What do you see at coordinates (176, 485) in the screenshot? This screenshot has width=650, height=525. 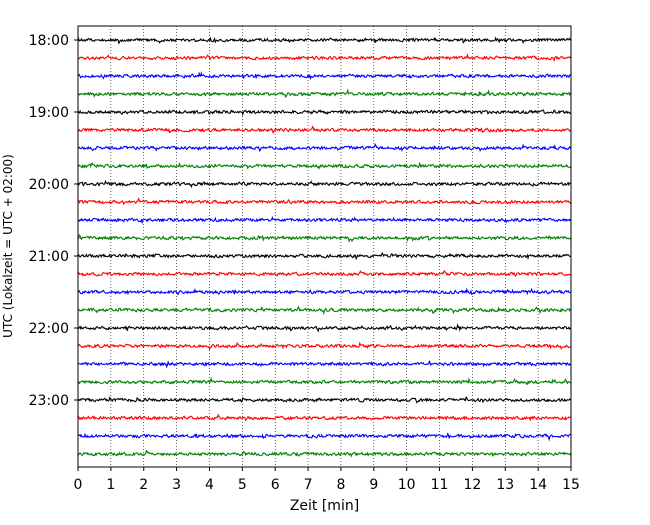 I see `x-tick-label: 3` at bounding box center [176, 485].